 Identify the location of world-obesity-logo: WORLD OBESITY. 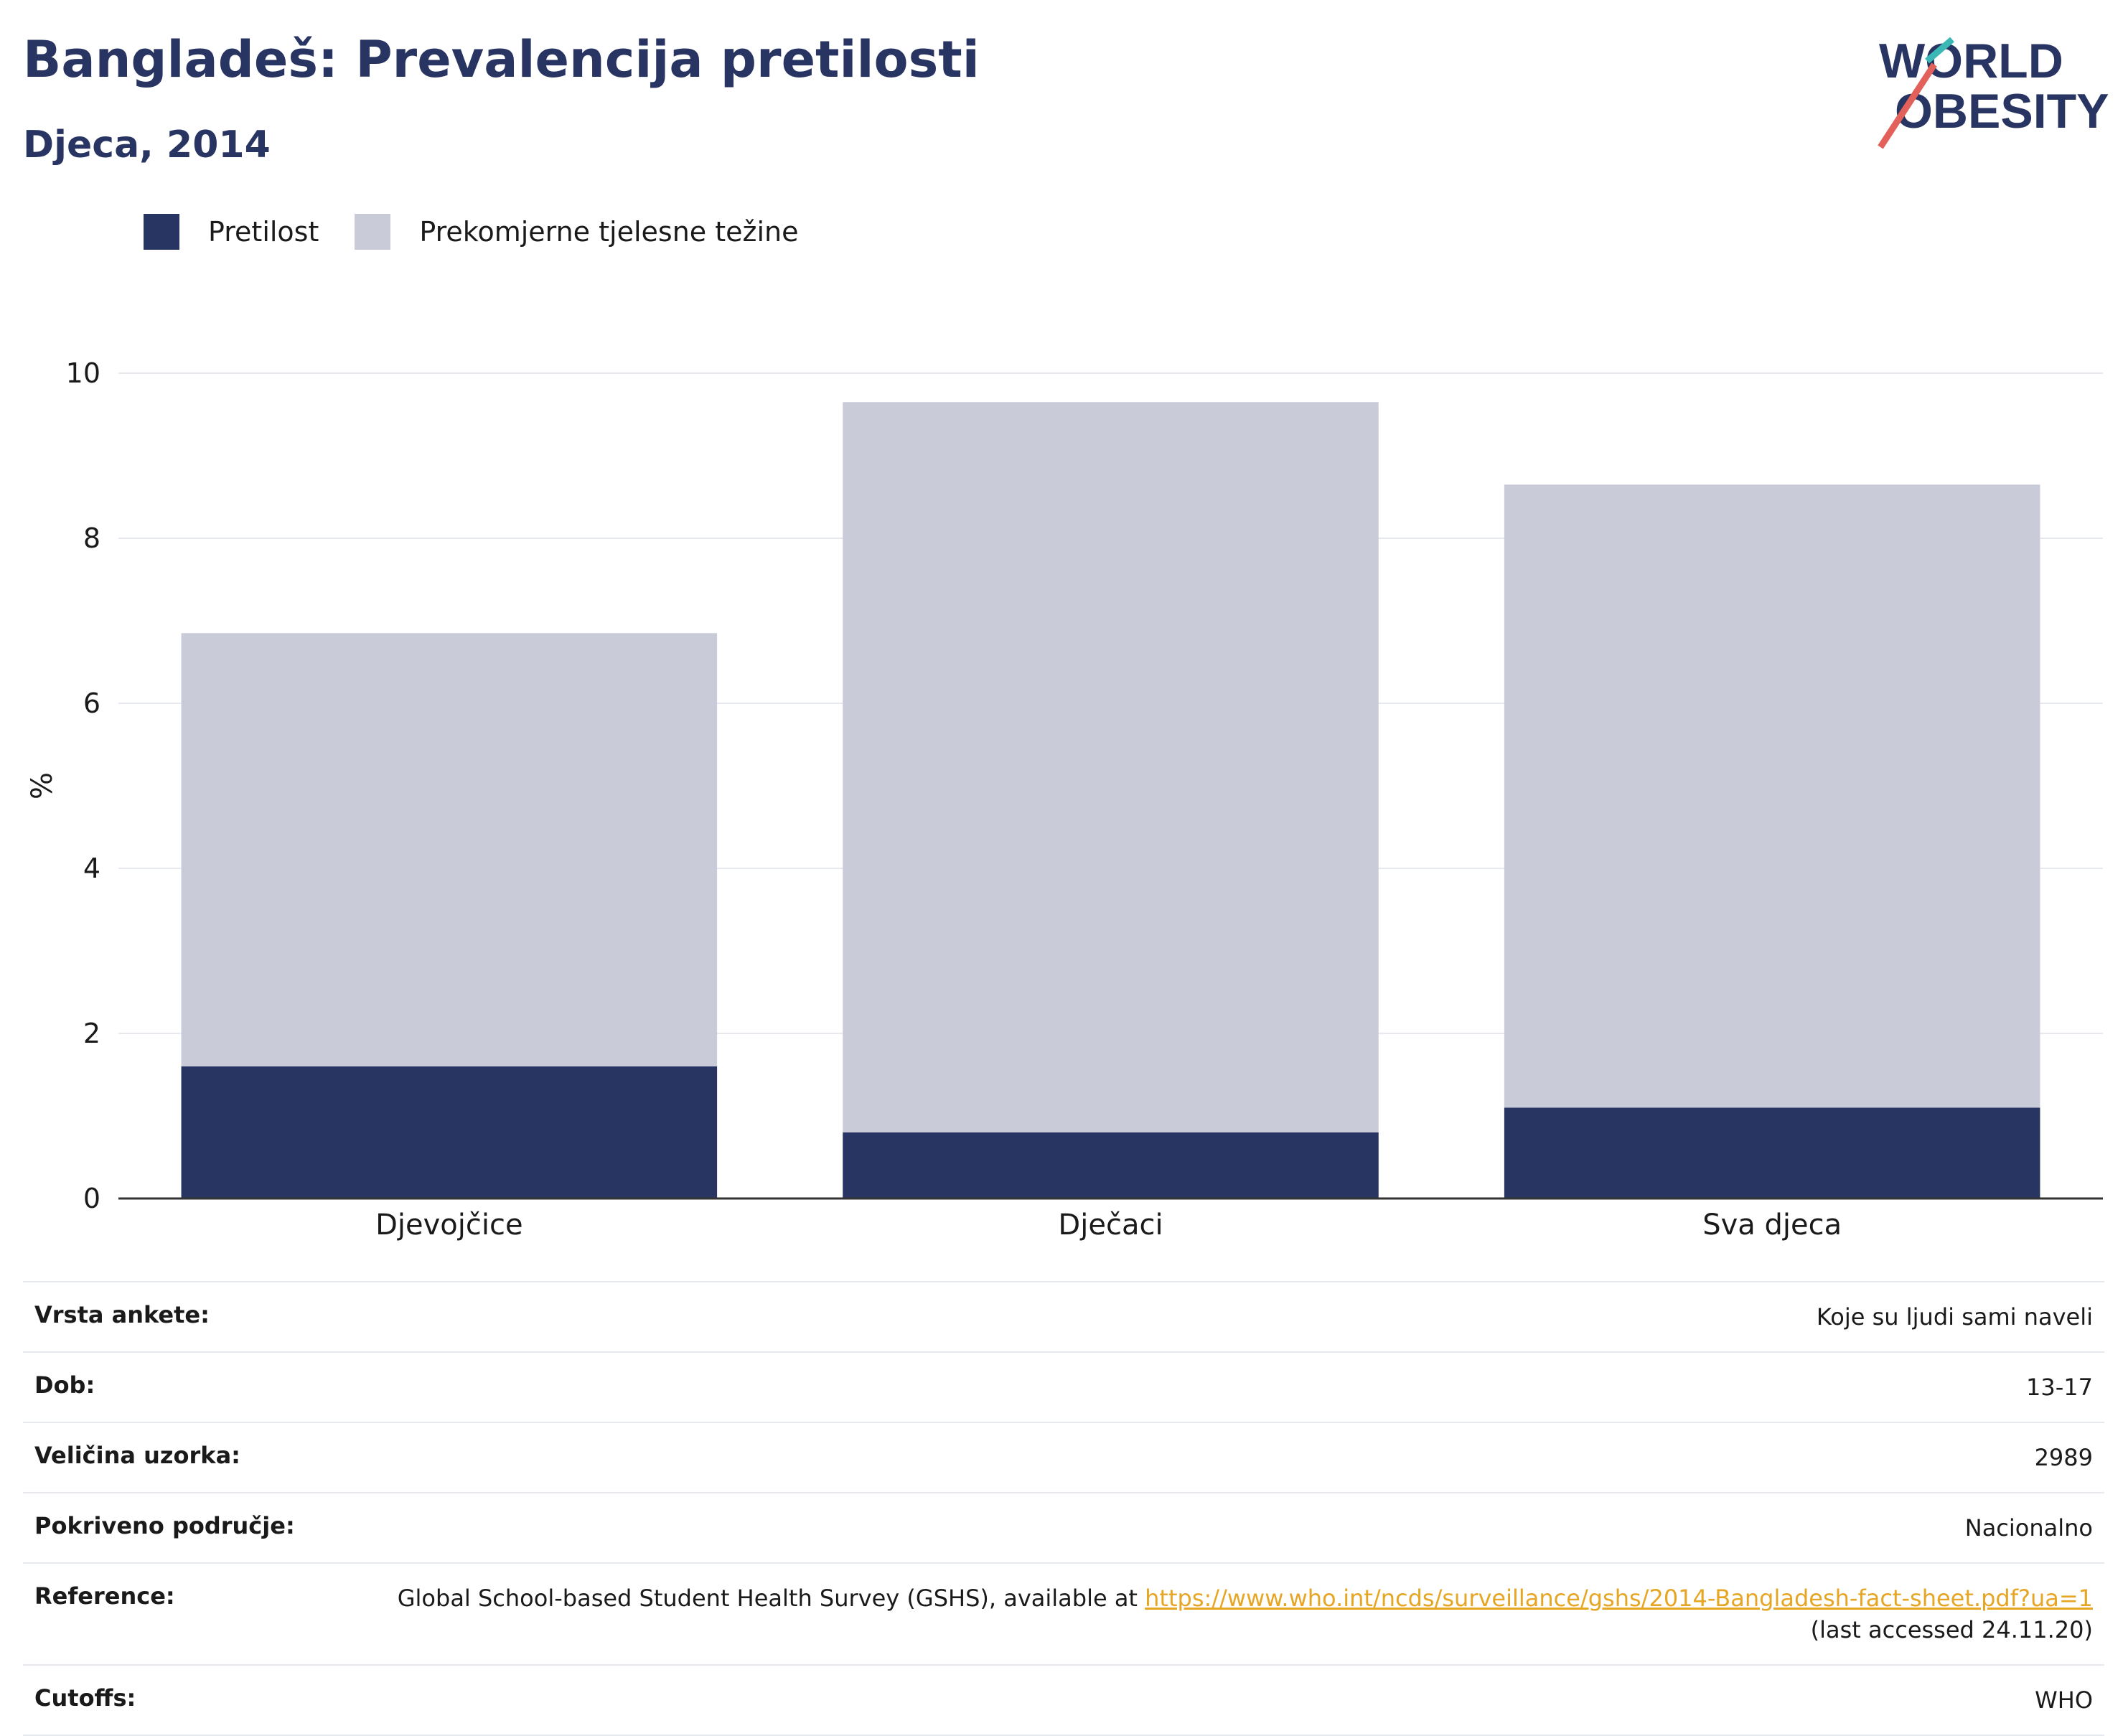
(1993, 91).